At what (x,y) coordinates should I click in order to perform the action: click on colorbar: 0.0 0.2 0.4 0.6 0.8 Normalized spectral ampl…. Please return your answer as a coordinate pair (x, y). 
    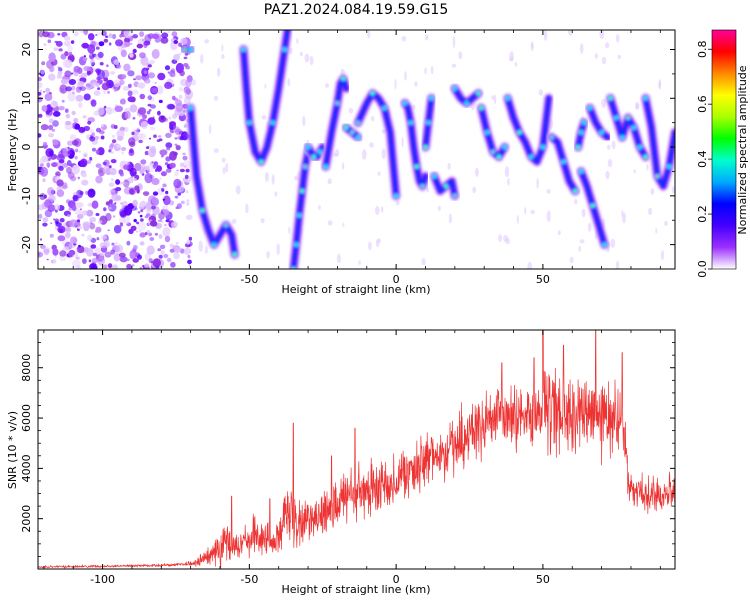
    Looking at the image, I should click on (722, 153).